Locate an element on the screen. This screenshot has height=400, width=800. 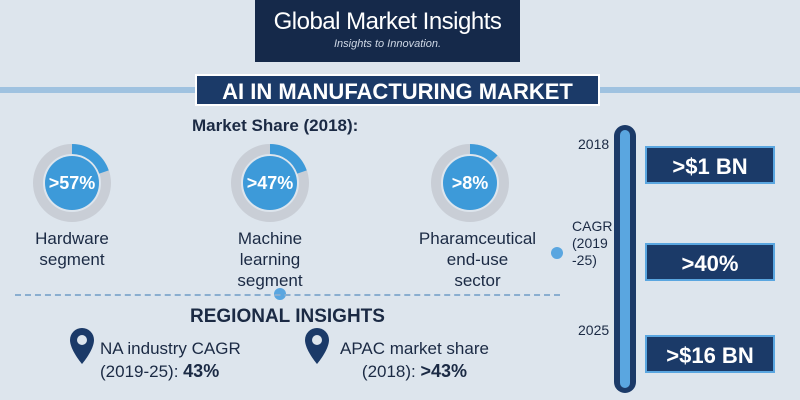
label-line: end-use is located at coordinates (477, 259).